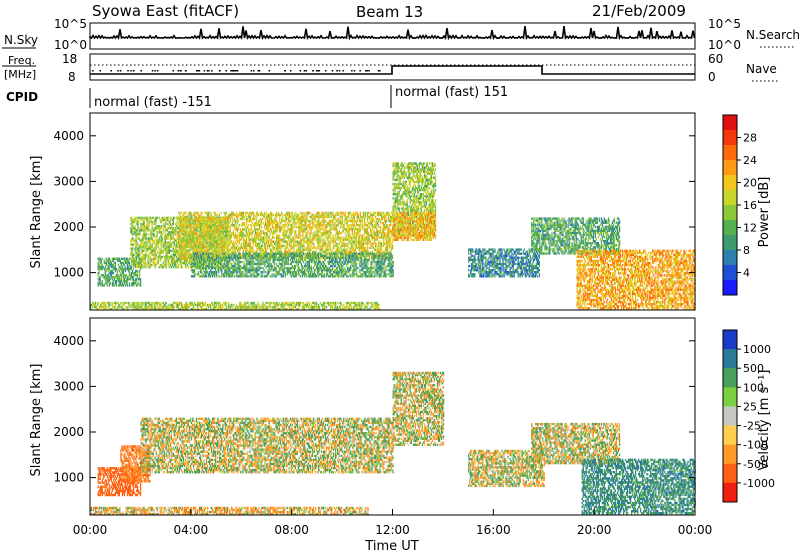 The image size is (800, 554). I want to click on nsky-tick-bottom: 10^0, so click(70, 45).